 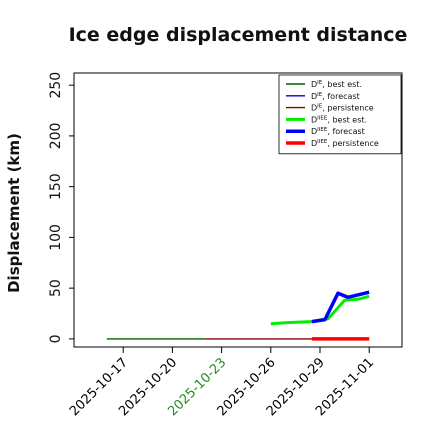 I want to click on legend-label-0: DIE, best est., so click(x=336, y=84).